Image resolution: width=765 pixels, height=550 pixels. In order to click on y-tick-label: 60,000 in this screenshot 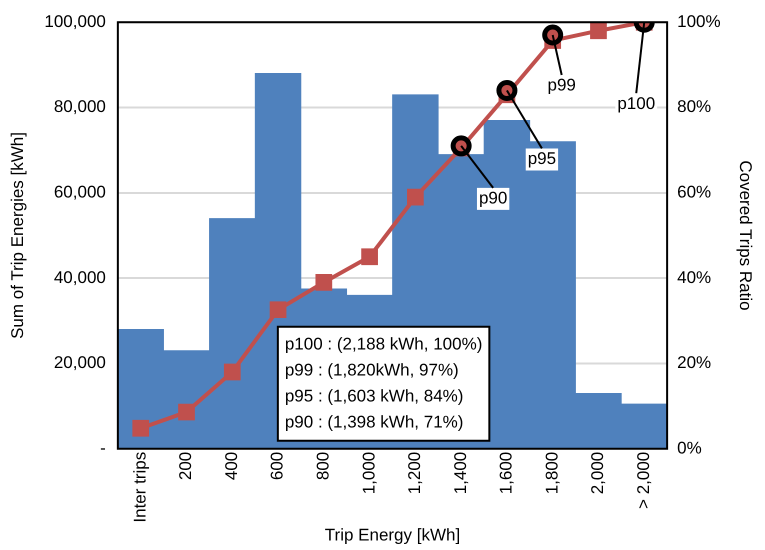, I will do `click(80, 192)`.